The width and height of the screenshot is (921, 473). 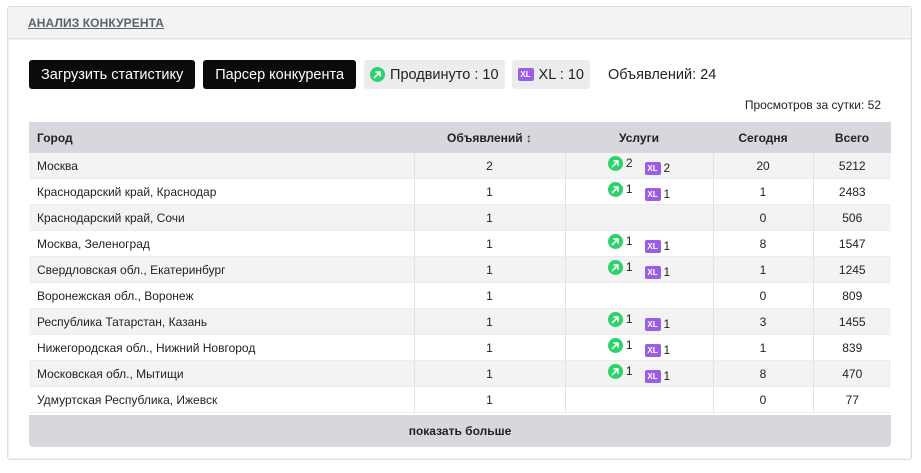 What do you see at coordinates (550, 74) in the screenshot?
I see `xl-count-chip: XL XL : 10` at bounding box center [550, 74].